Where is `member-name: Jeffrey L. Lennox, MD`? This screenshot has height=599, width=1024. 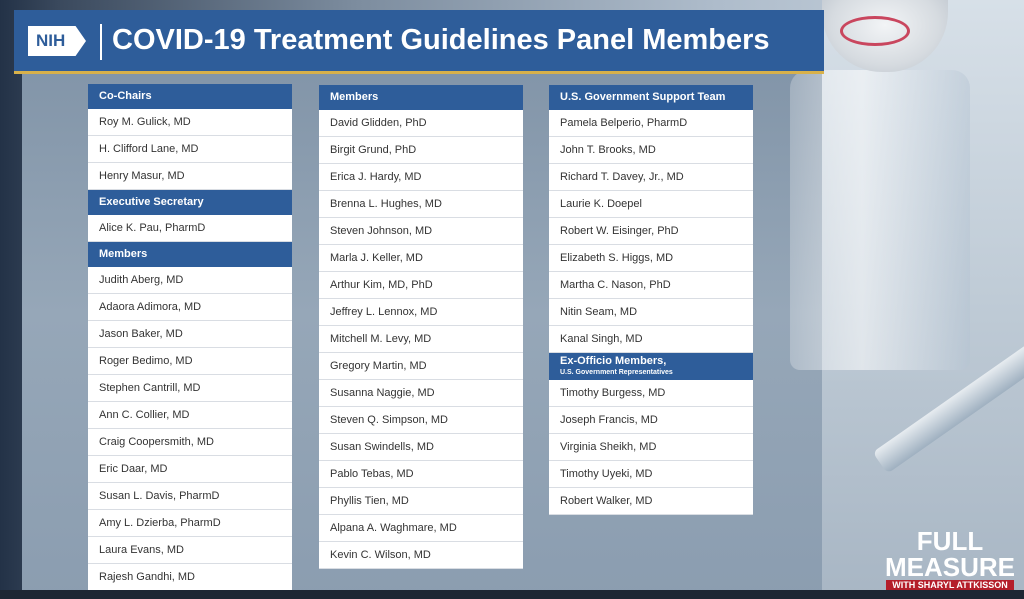 member-name: Jeffrey L. Lennox, MD is located at coordinates (421, 312).